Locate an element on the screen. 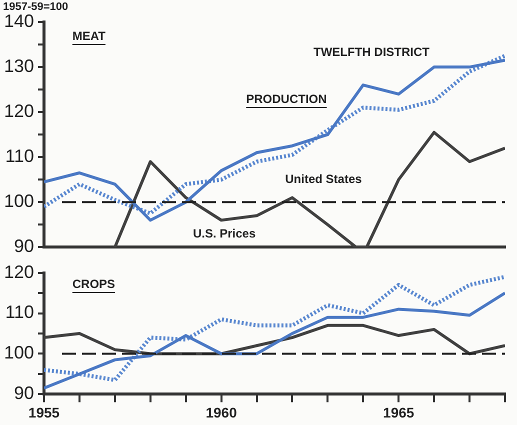 Image resolution: width=517 pixels, height=425 pixels. series-label: United States is located at coordinates (323, 179).